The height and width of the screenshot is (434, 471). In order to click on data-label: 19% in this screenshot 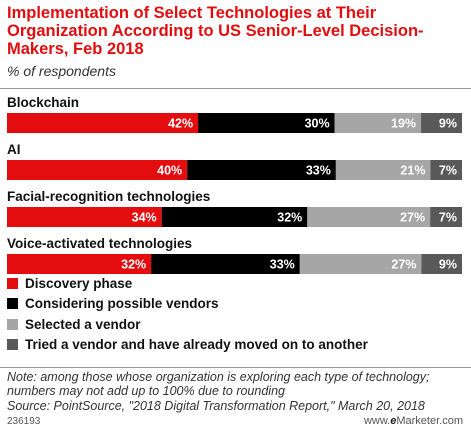, I will do `click(403, 124)`.